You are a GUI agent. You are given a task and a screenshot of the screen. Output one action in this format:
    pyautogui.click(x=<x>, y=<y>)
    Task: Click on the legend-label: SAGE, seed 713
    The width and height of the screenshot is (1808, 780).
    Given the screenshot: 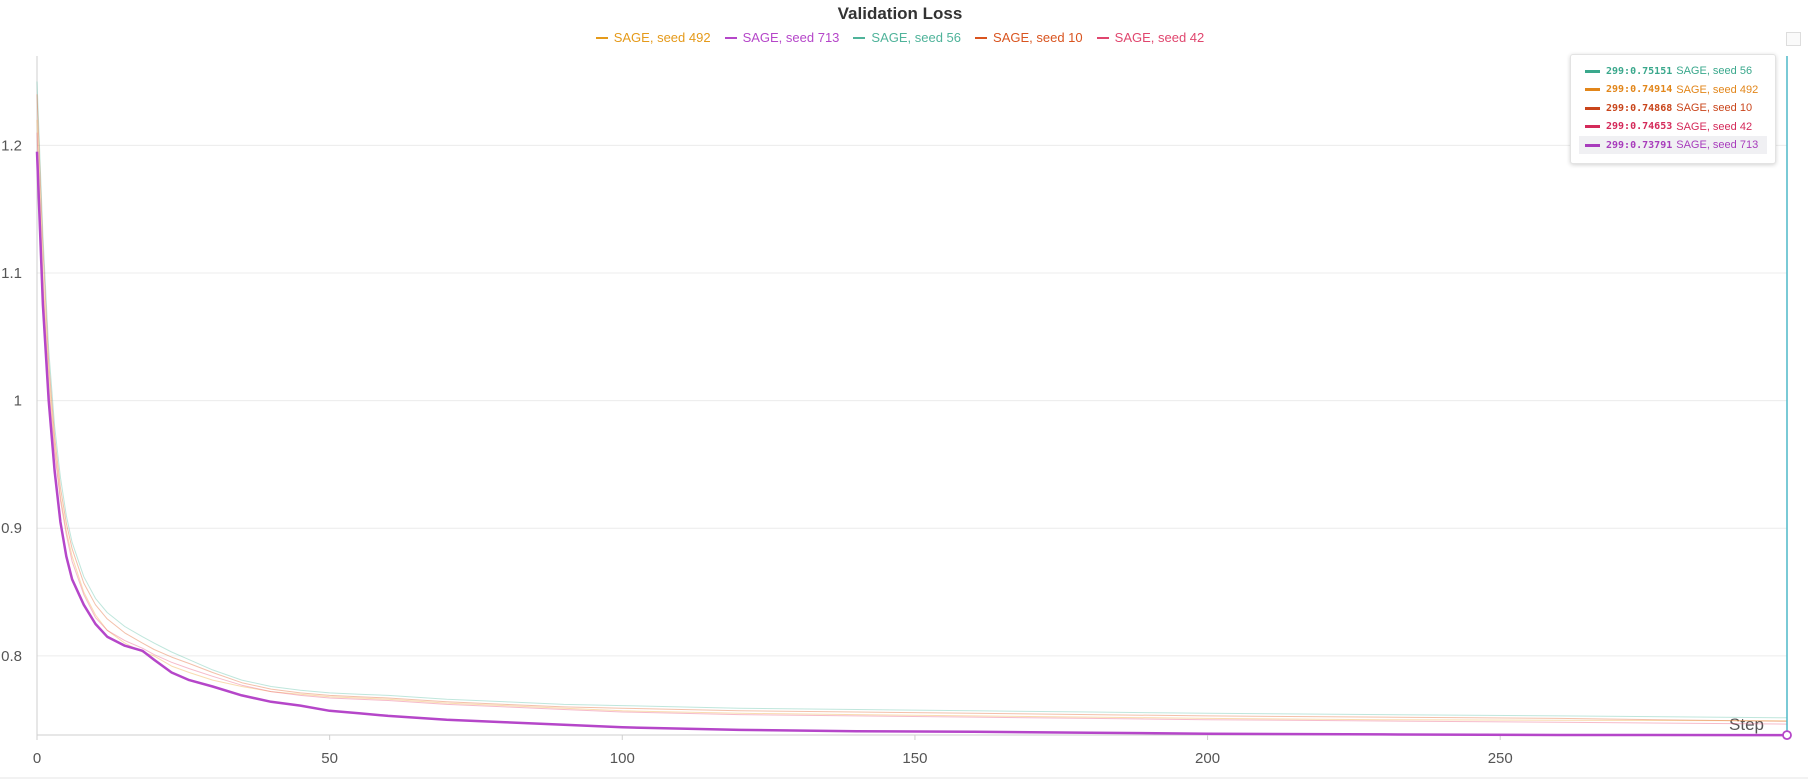 What is the action you would take?
    pyautogui.click(x=791, y=37)
    